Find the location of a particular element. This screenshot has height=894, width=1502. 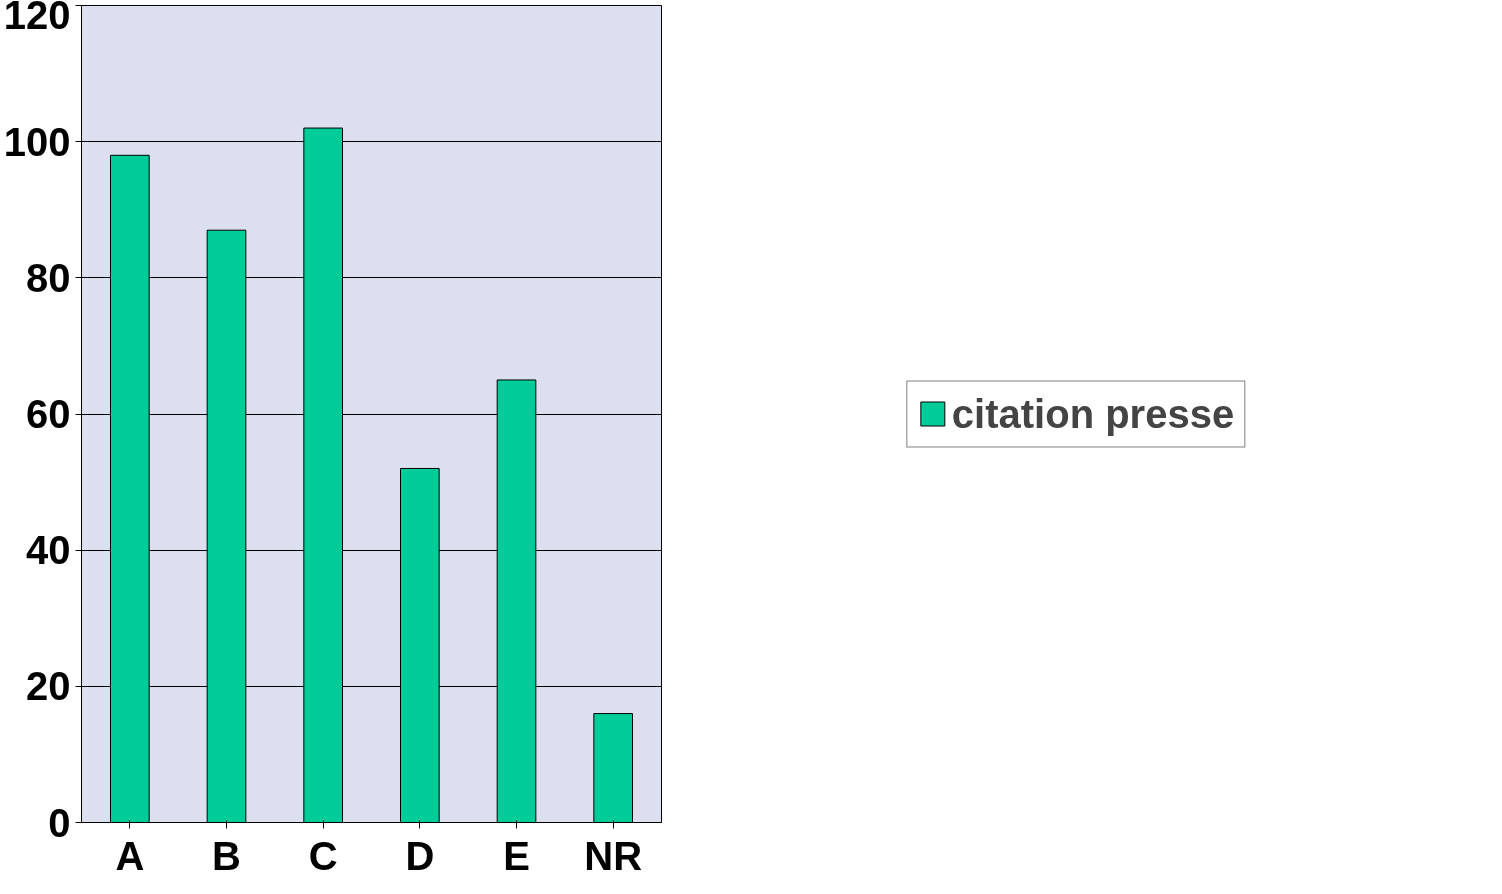

y-tick-label: 120 is located at coordinates (37, 18).